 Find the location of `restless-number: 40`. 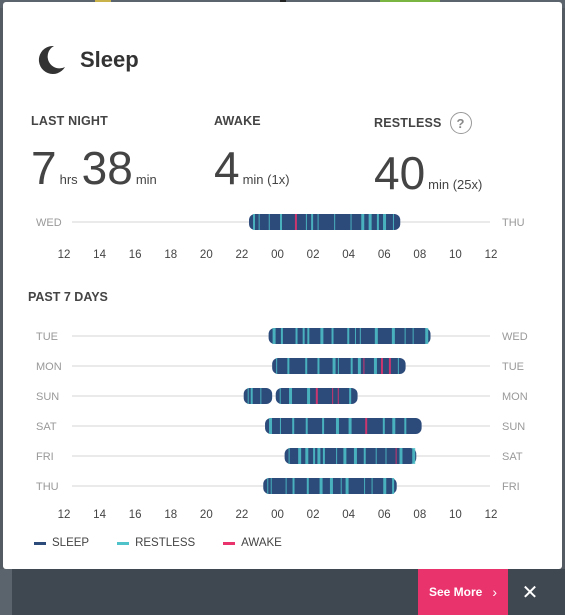

restless-number: 40 is located at coordinates (400, 173).